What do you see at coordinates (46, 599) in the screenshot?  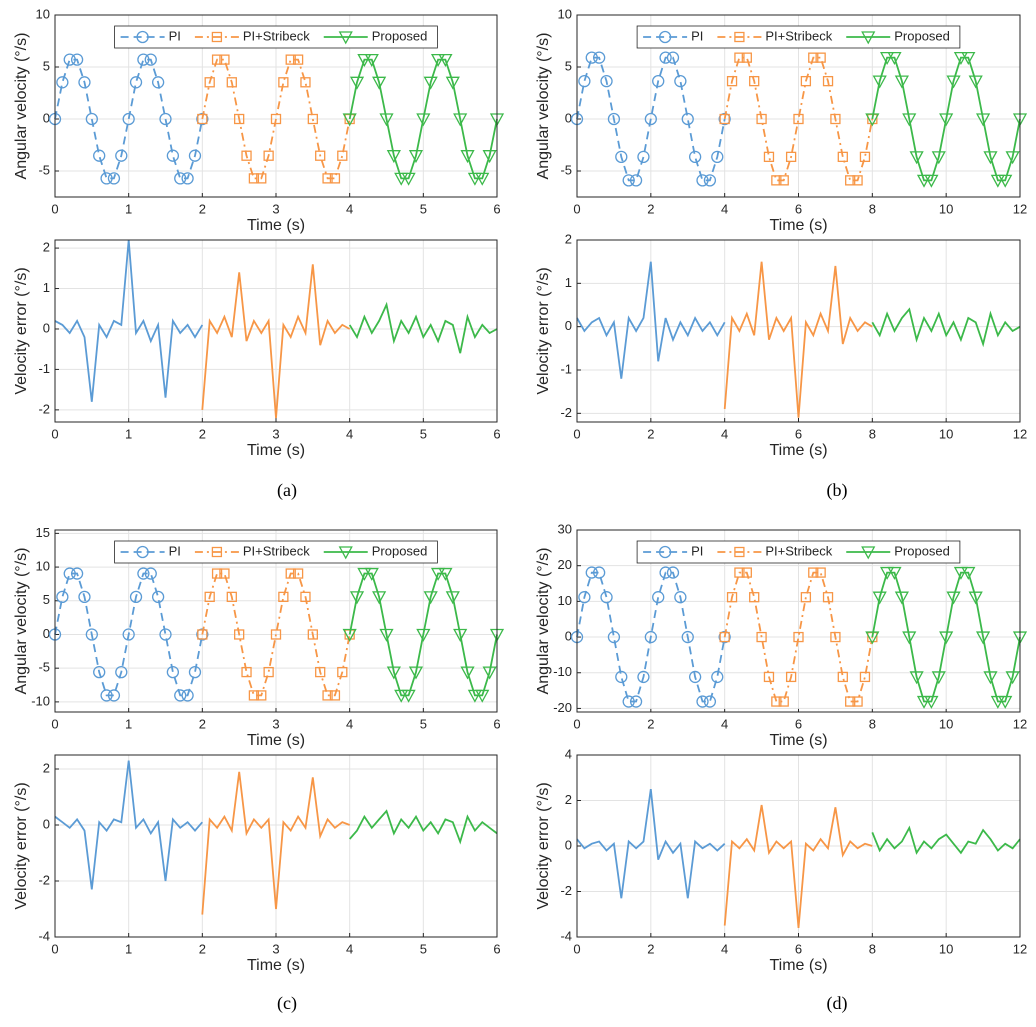 I see `y-tick-label: 5` at bounding box center [46, 599].